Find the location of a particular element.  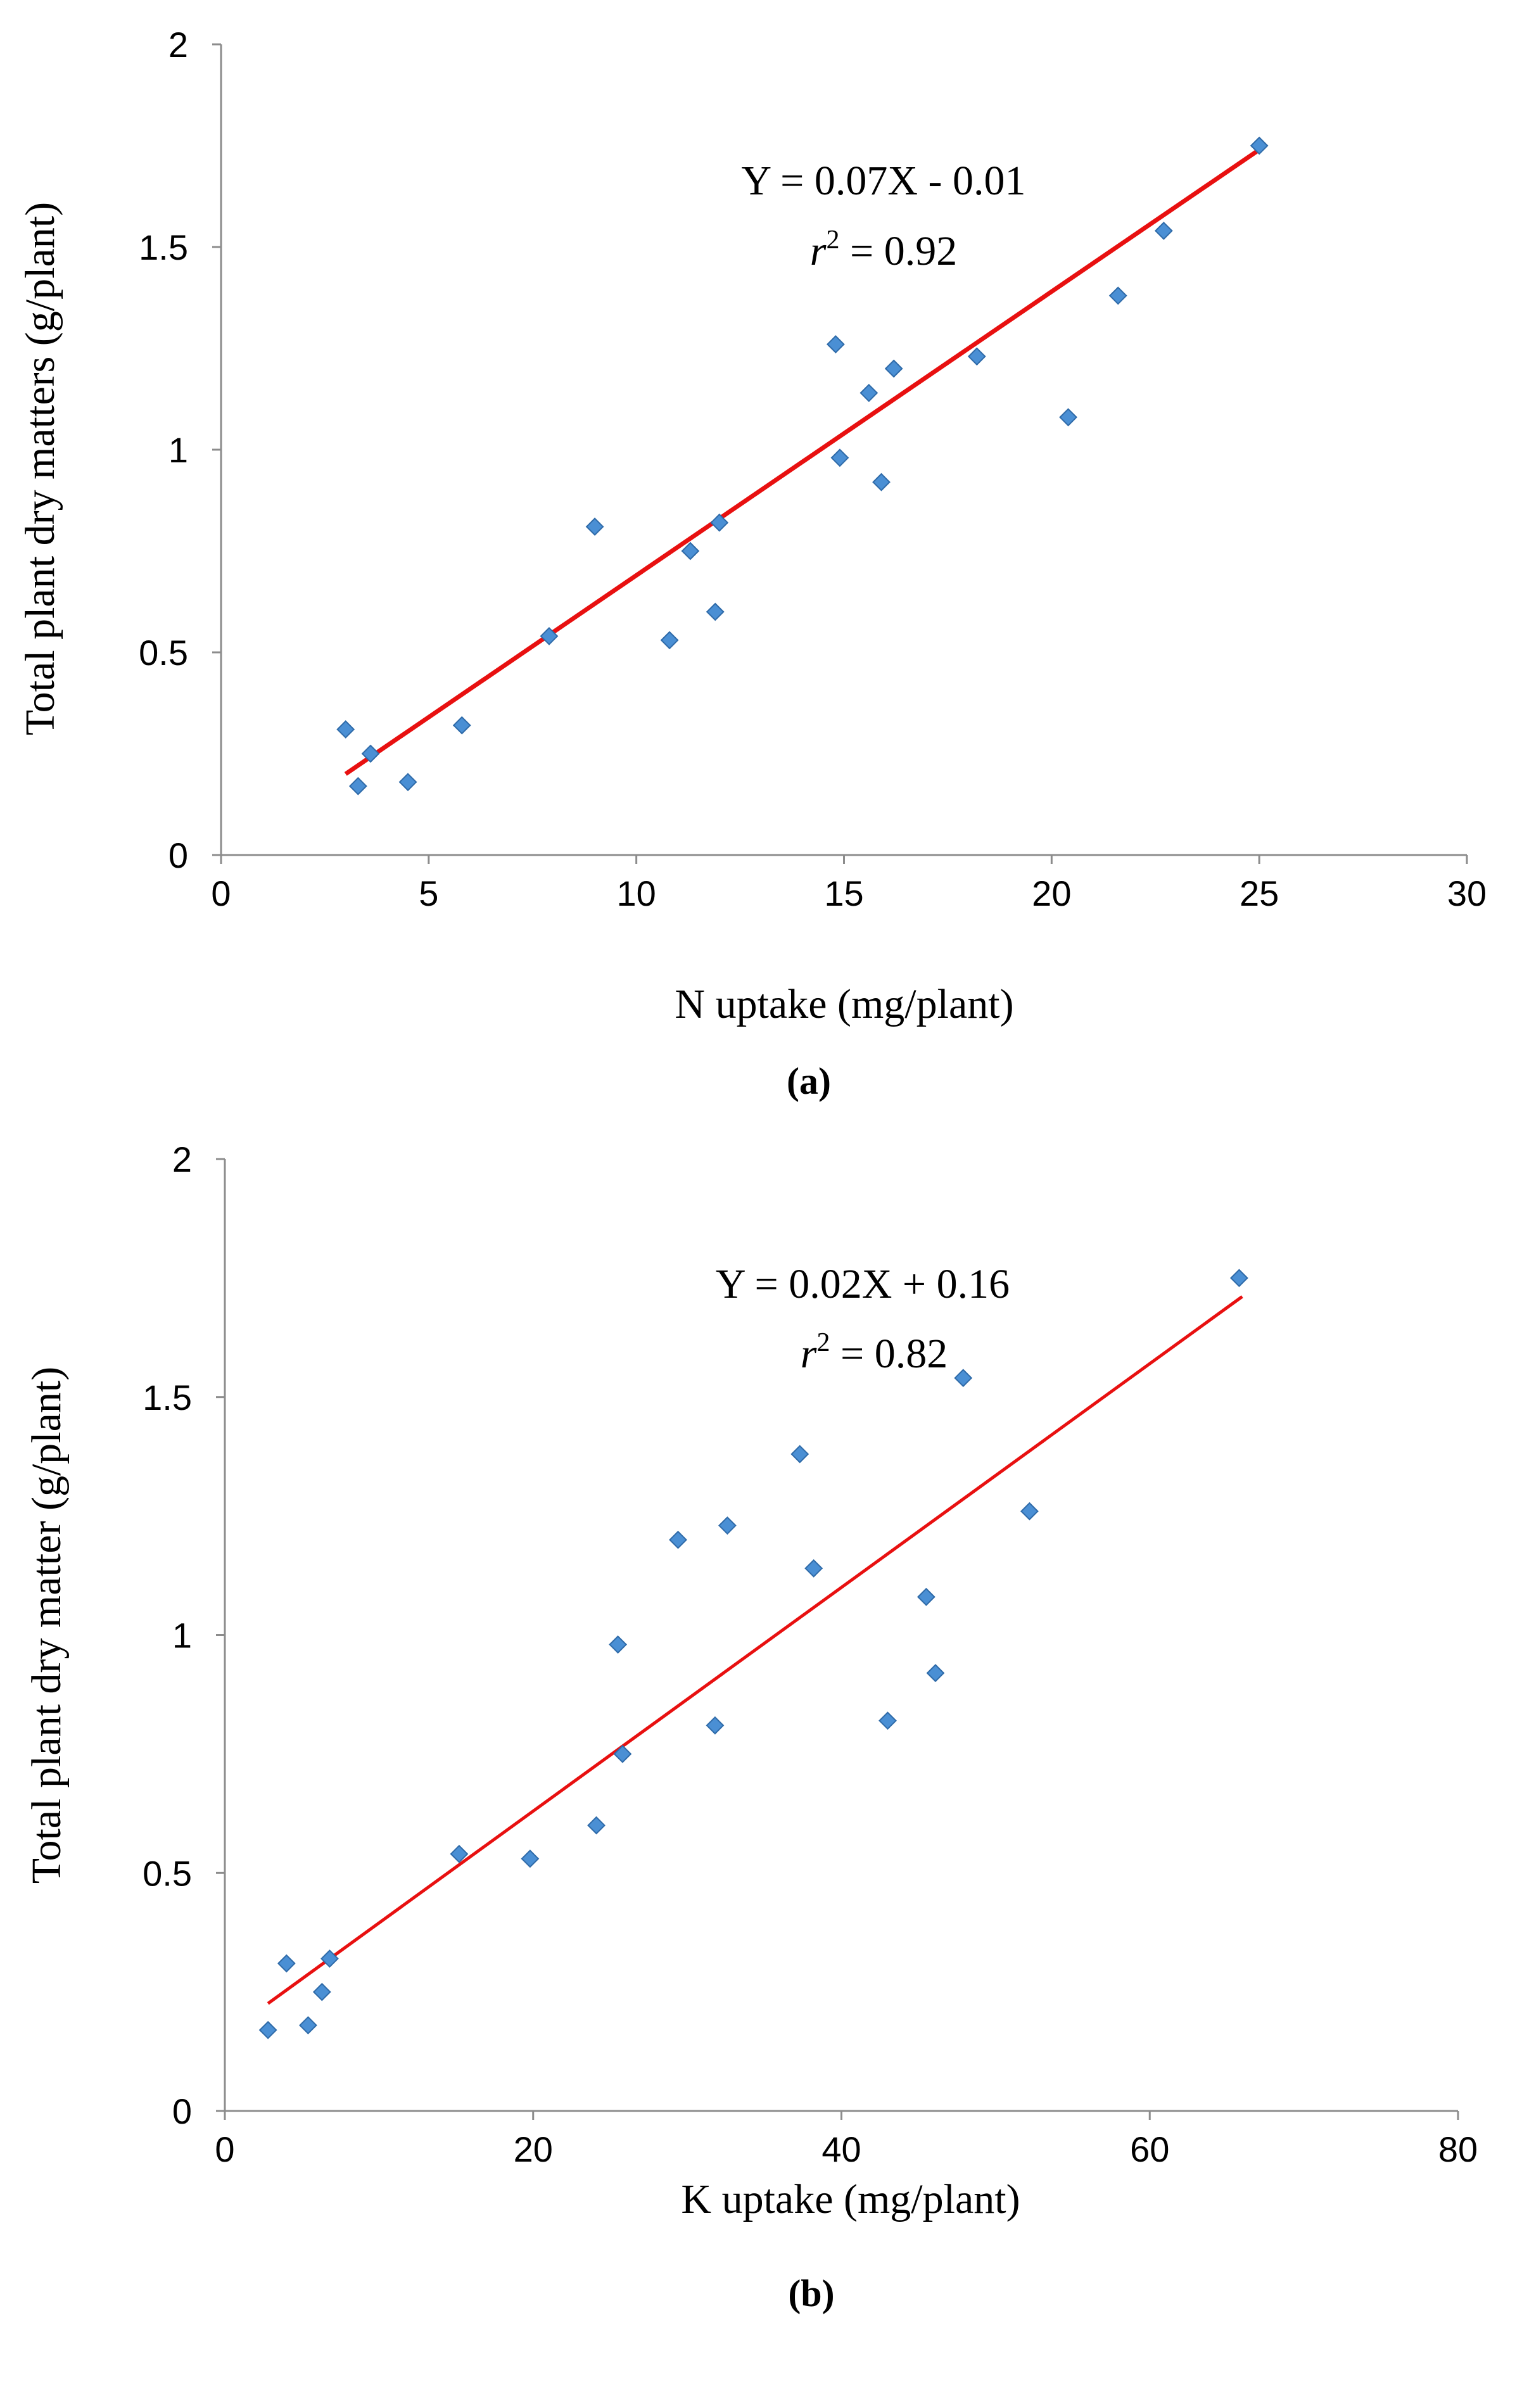

equation-b: Y = 0.02X + 0.16 is located at coordinates (863, 1284).